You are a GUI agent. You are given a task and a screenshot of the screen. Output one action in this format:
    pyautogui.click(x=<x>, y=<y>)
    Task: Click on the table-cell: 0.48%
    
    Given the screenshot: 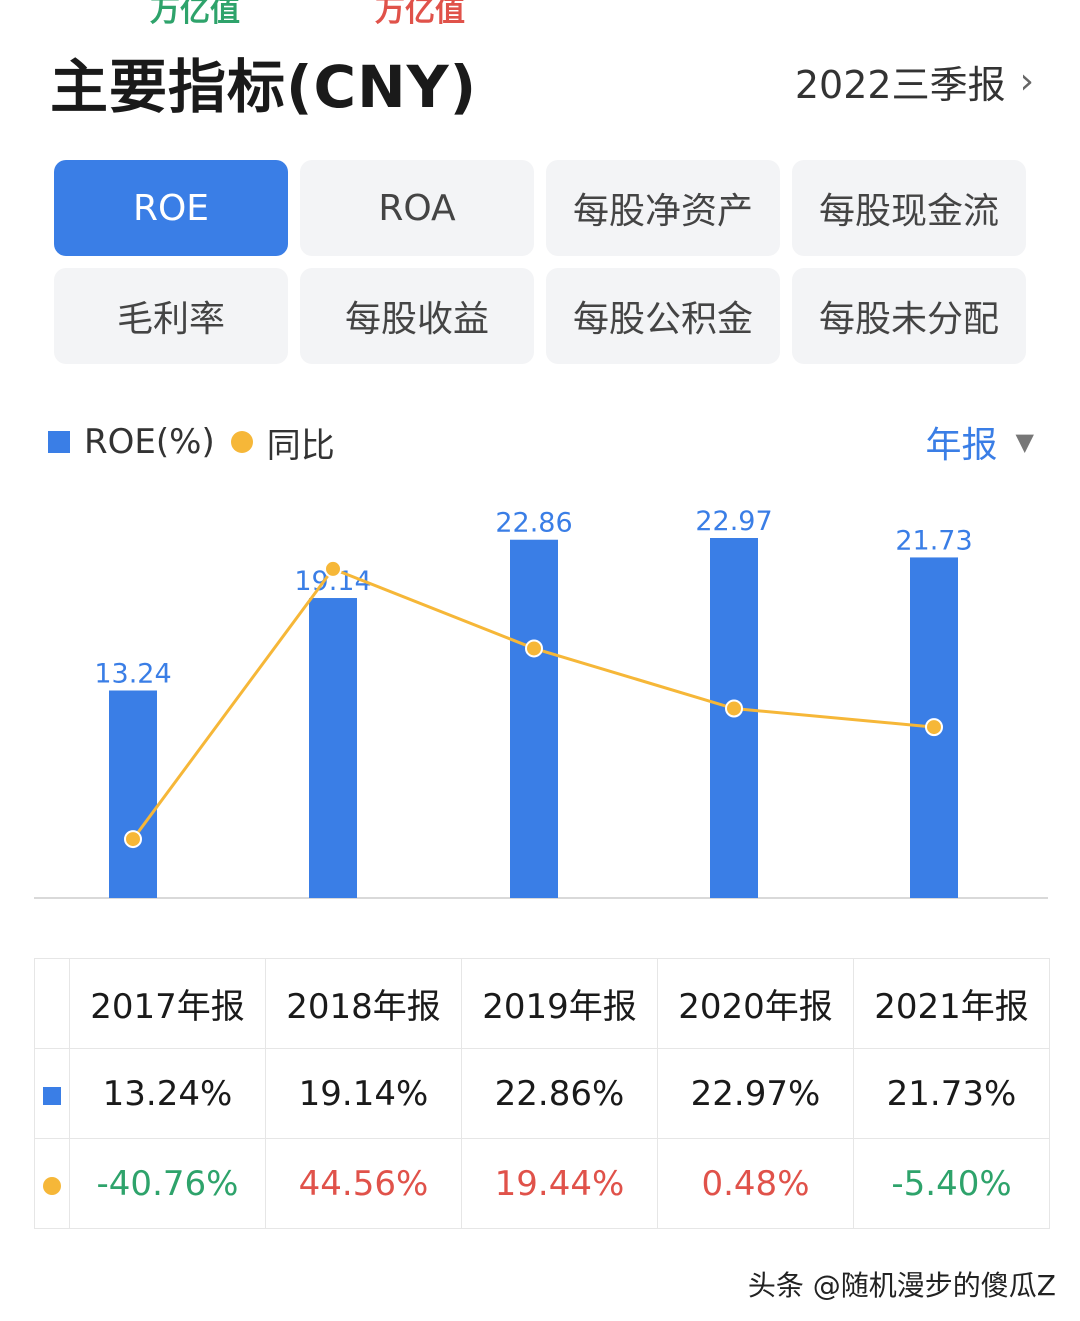 What is the action you would take?
    pyautogui.click(x=755, y=1183)
    